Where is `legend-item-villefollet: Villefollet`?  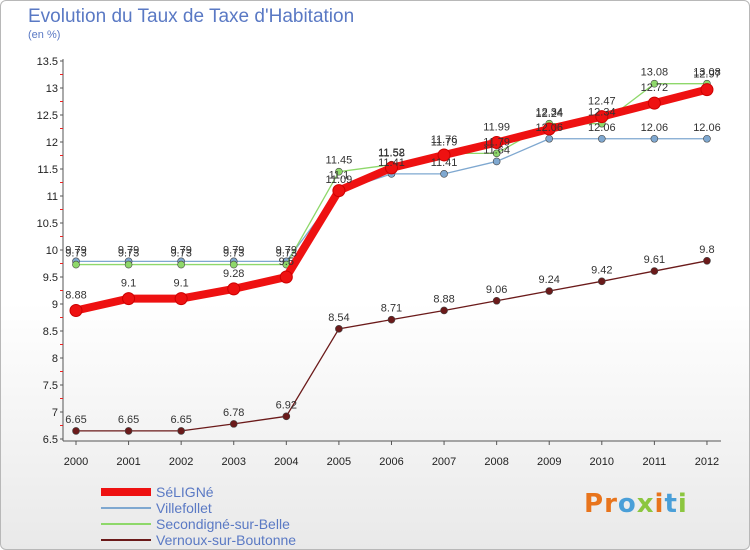 legend-item-villefollet: Villefollet is located at coordinates (221, 508).